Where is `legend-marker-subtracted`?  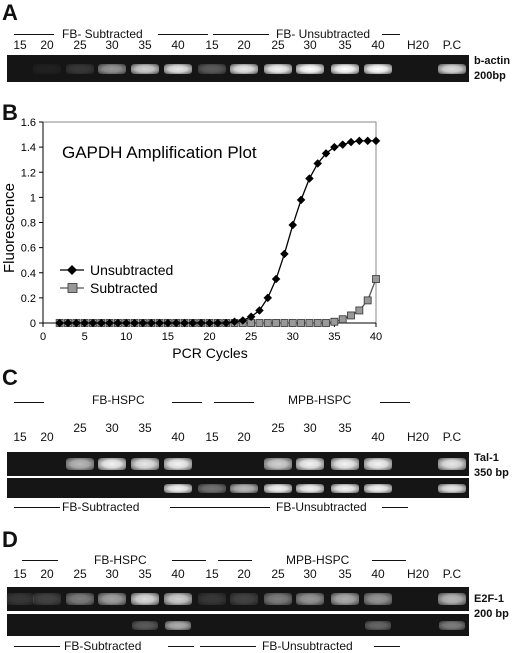
legend-marker-subtracted is located at coordinates (72, 288).